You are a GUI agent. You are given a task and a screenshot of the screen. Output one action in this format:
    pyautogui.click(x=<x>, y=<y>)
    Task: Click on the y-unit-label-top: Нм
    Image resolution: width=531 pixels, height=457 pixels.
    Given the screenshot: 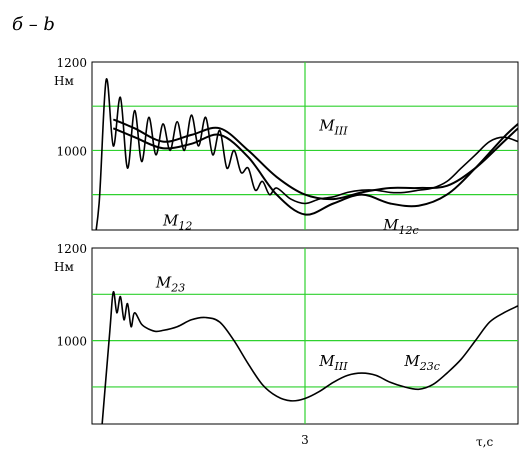 What is the action you would take?
    pyautogui.click(x=64, y=81)
    